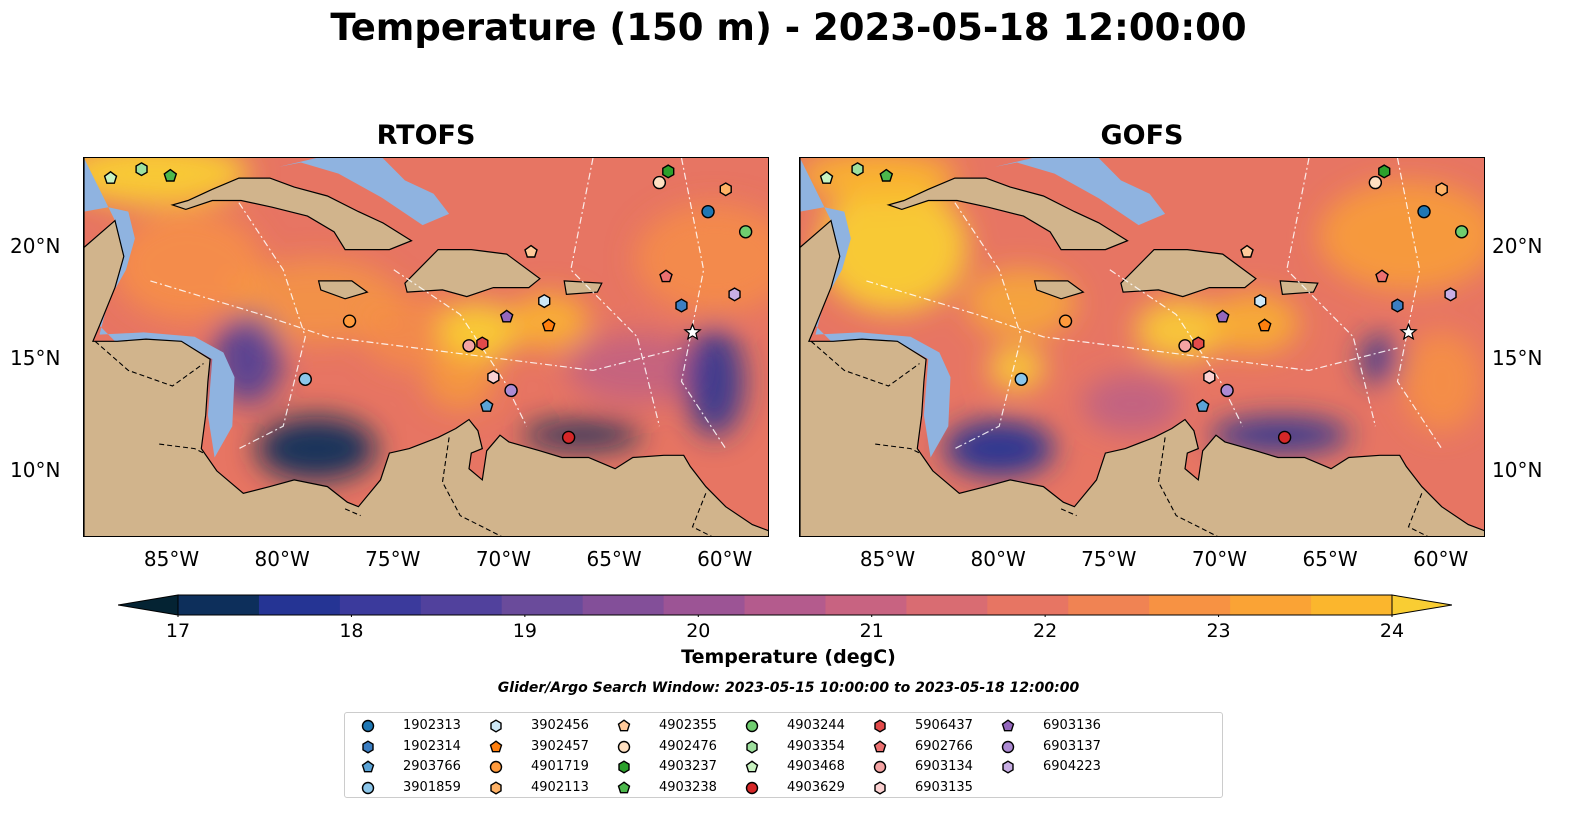 This screenshot has height=827, width=1577. What do you see at coordinates (1072, 746) in the screenshot?
I see `legend-label: 6903137` at bounding box center [1072, 746].